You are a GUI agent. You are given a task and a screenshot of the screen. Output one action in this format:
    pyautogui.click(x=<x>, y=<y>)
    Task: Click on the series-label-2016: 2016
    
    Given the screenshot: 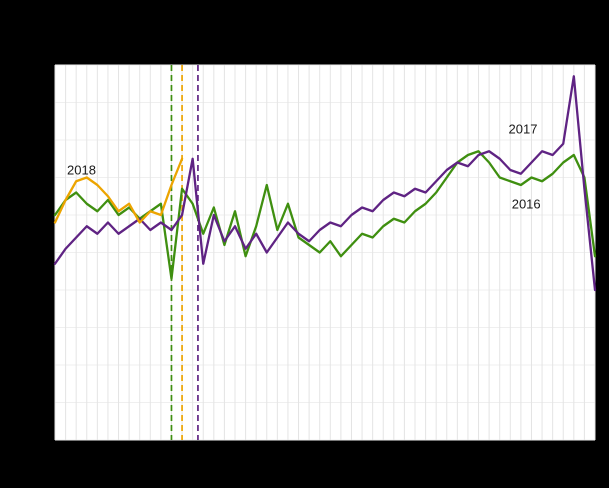 What is the action you would take?
    pyautogui.click(x=526, y=204)
    